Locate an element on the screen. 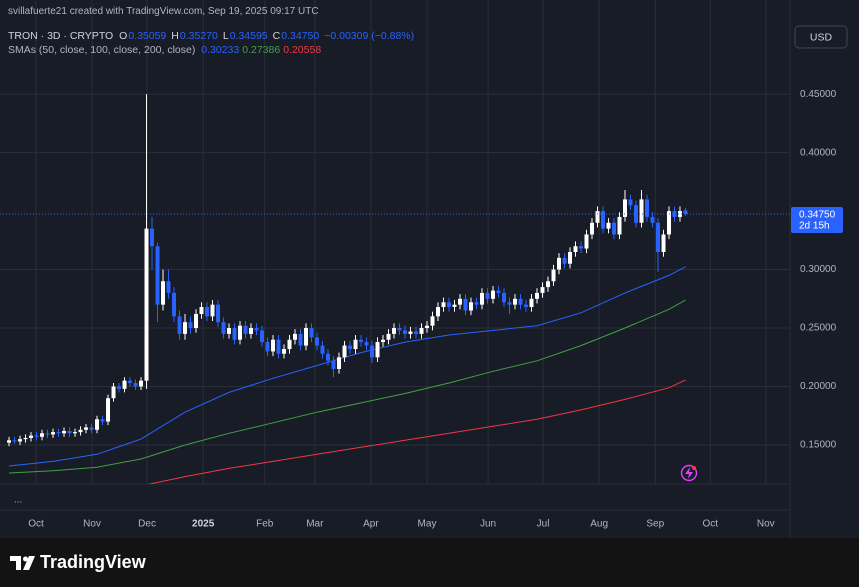 The width and height of the screenshot is (859, 587). alert-icon is located at coordinates (689, 473).